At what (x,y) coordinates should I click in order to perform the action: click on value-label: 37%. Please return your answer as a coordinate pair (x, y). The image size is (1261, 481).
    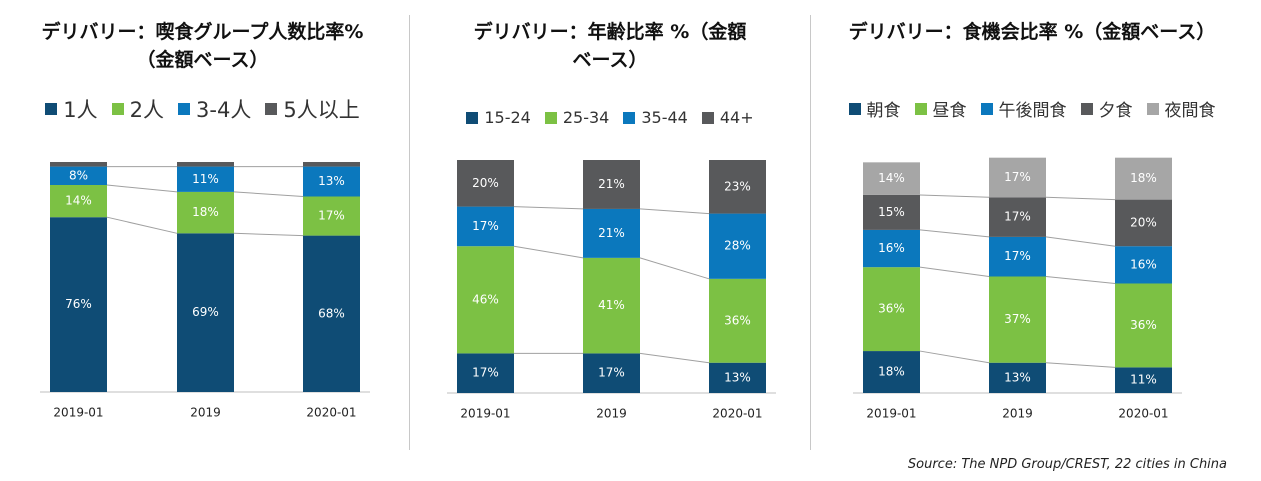
    Looking at the image, I should click on (1017, 319).